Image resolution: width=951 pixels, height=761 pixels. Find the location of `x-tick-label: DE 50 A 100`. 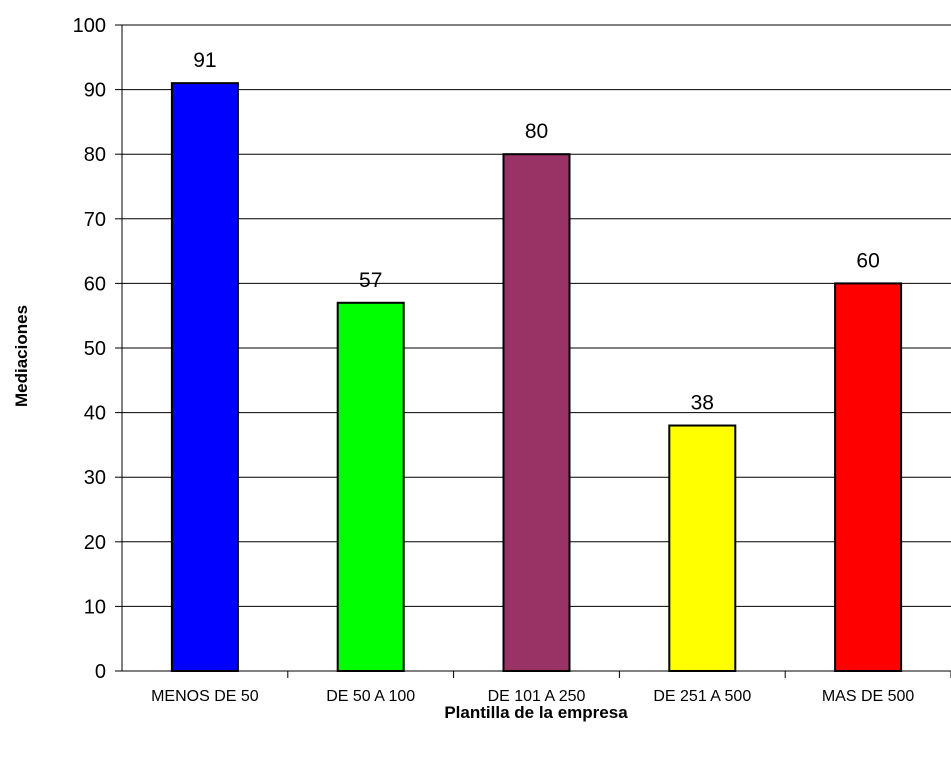

x-tick-label: DE 50 A 100 is located at coordinates (370, 696).